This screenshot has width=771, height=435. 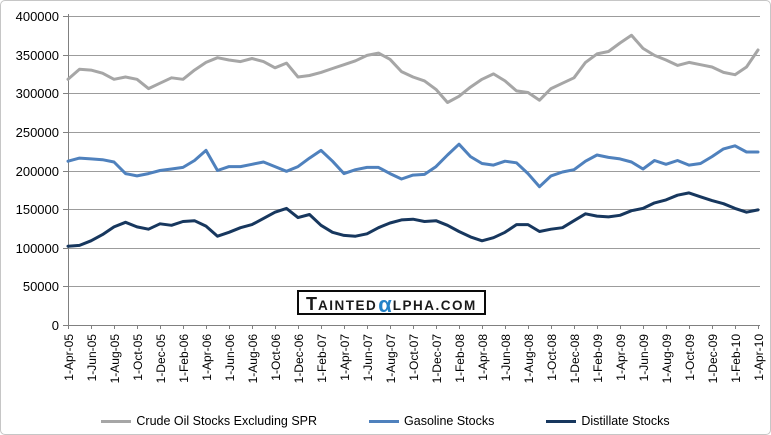 What do you see at coordinates (69, 357) in the screenshot?
I see `x-tick-label: 1-Apr-05` at bounding box center [69, 357].